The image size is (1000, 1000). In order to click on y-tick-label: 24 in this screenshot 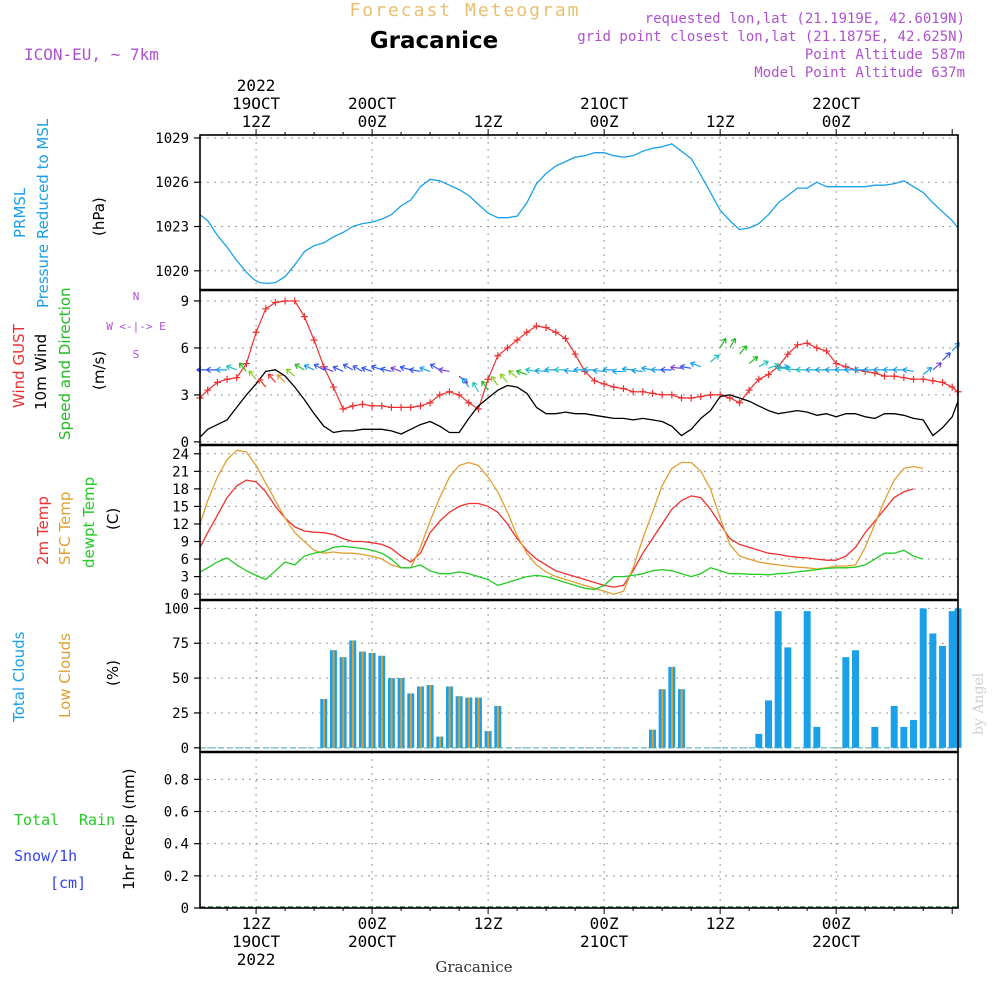, I will do `click(180, 455)`.